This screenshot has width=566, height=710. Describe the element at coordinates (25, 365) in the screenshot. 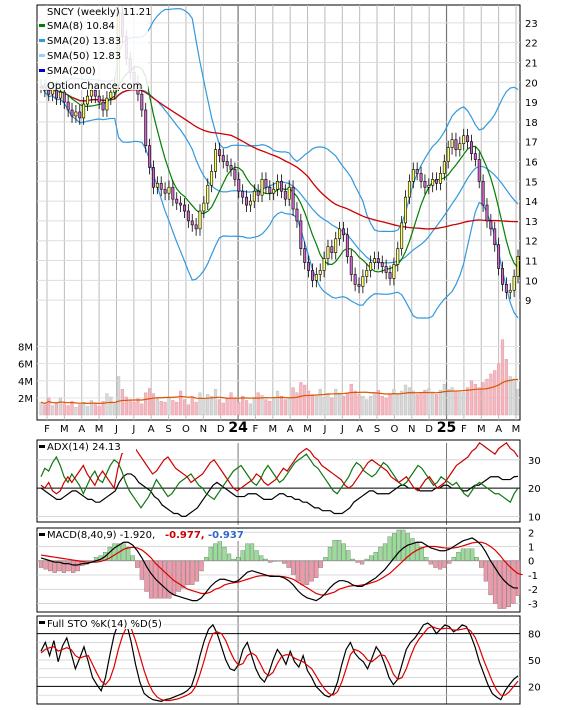

I see `volume-tick-label: 6M` at that location.